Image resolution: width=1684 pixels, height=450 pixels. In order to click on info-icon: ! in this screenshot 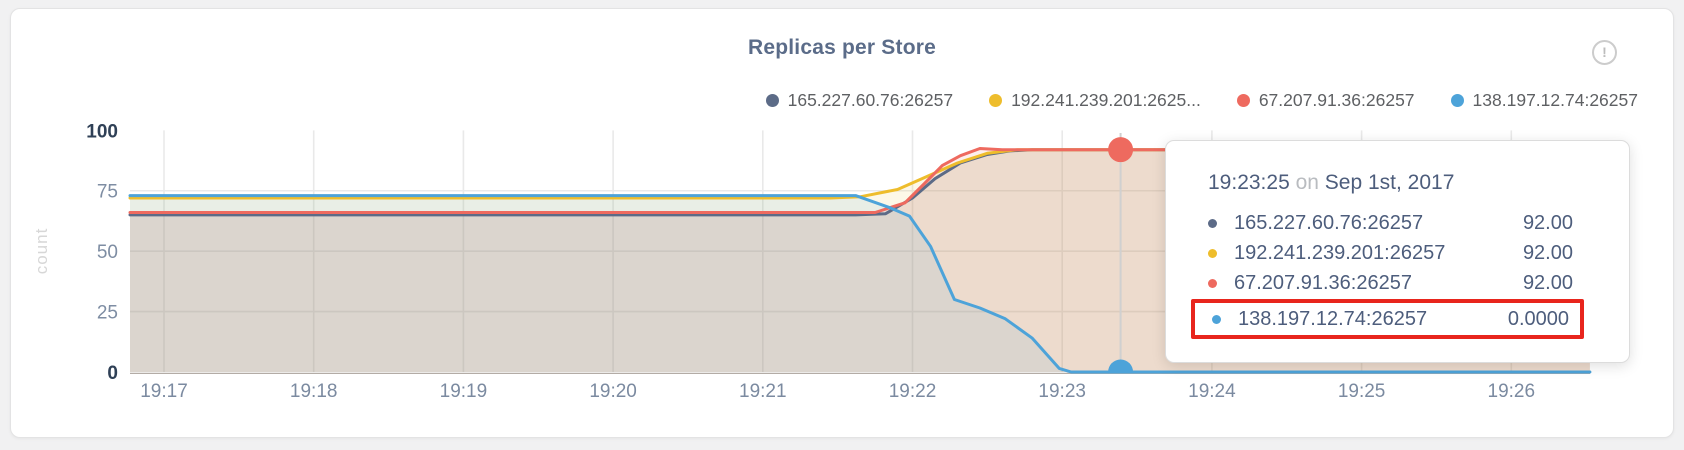, I will do `click(1604, 52)`.